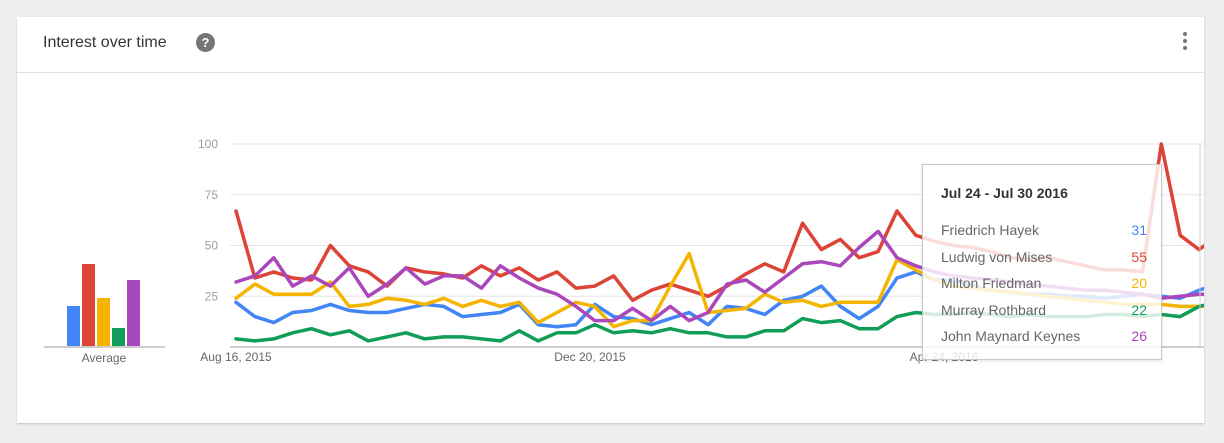 The image size is (1224, 443). What do you see at coordinates (610, 45) in the screenshot?
I see `card-header: Interest over time ?` at bounding box center [610, 45].